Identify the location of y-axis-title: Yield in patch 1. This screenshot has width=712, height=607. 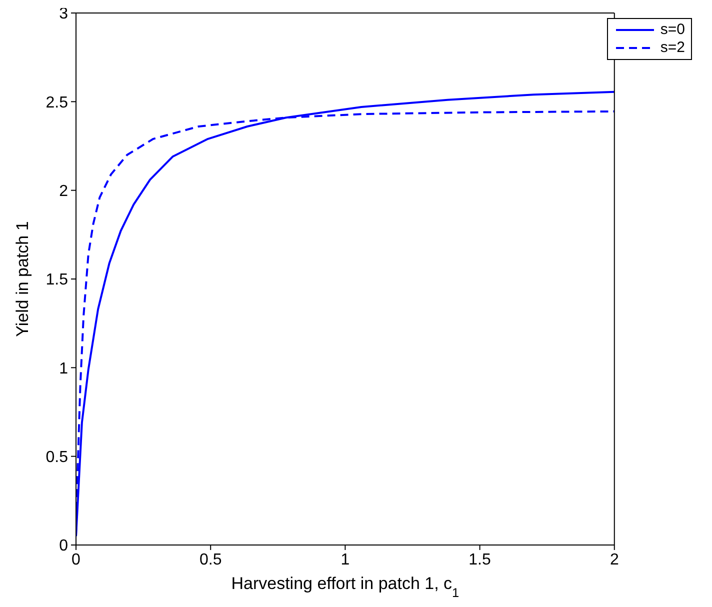
(22, 279).